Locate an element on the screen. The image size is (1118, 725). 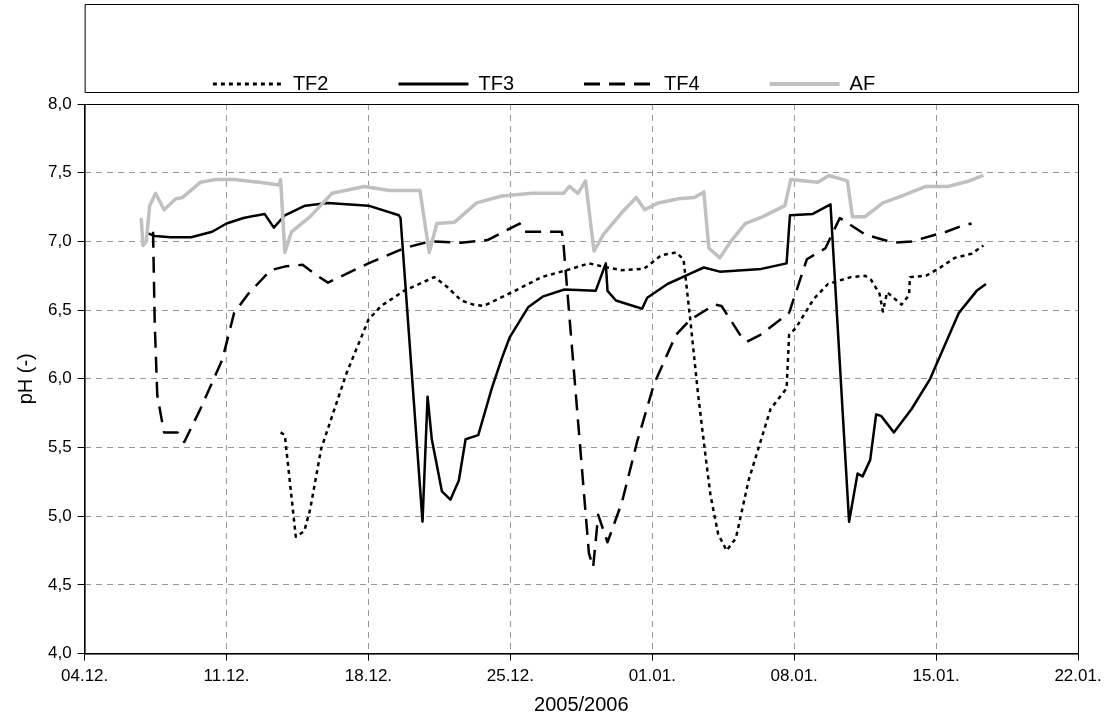
y-tick-label: 6,0 is located at coordinates (59, 378).